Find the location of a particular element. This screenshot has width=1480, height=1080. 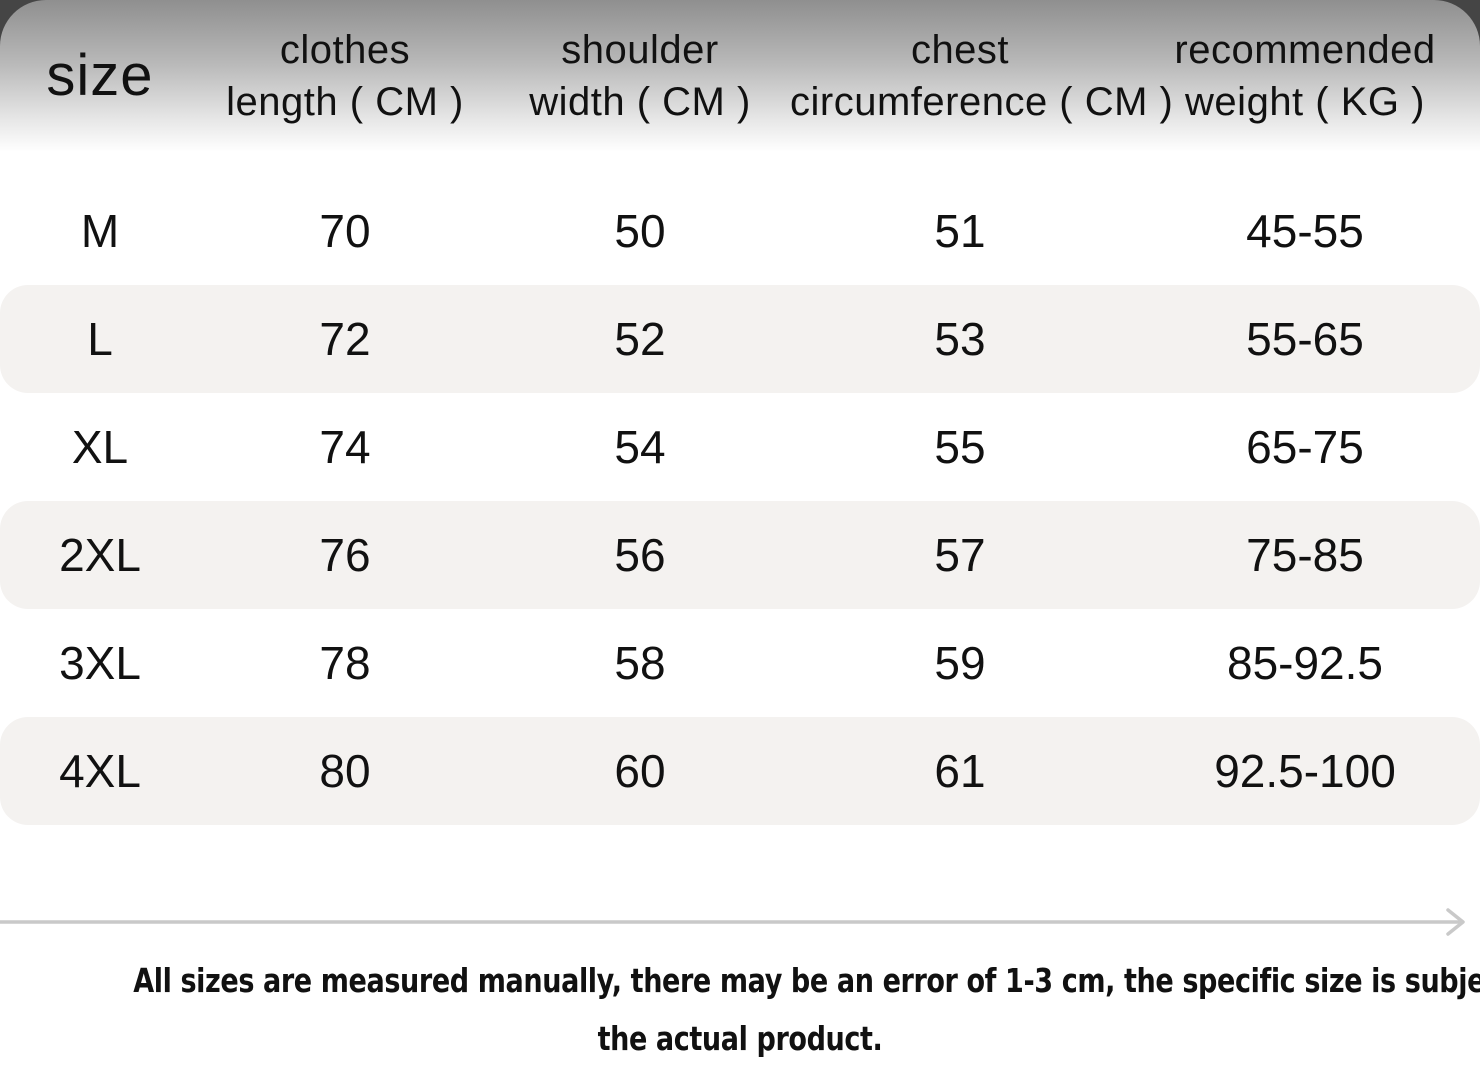

column-header-recommended-weight: recommended weight ( KG ) is located at coordinates (1305, 76).